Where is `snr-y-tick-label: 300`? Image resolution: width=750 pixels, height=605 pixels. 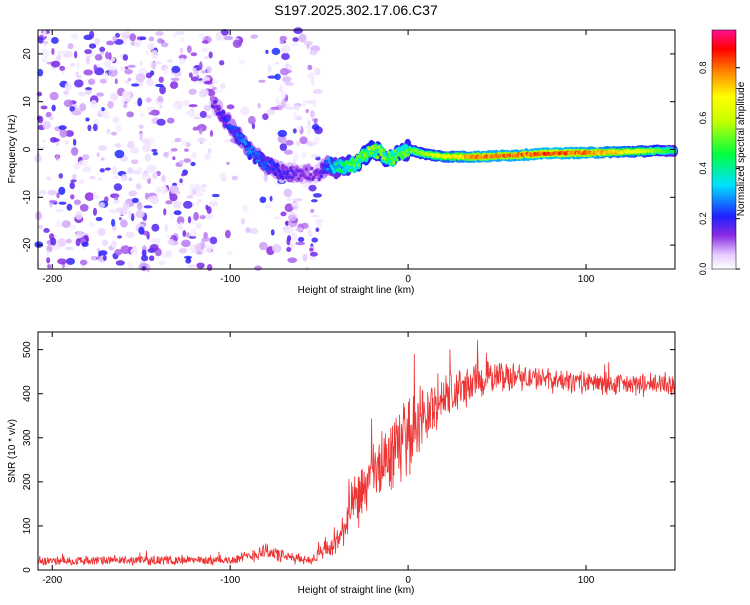 snr-y-tick-label: 300 is located at coordinates (27, 437).